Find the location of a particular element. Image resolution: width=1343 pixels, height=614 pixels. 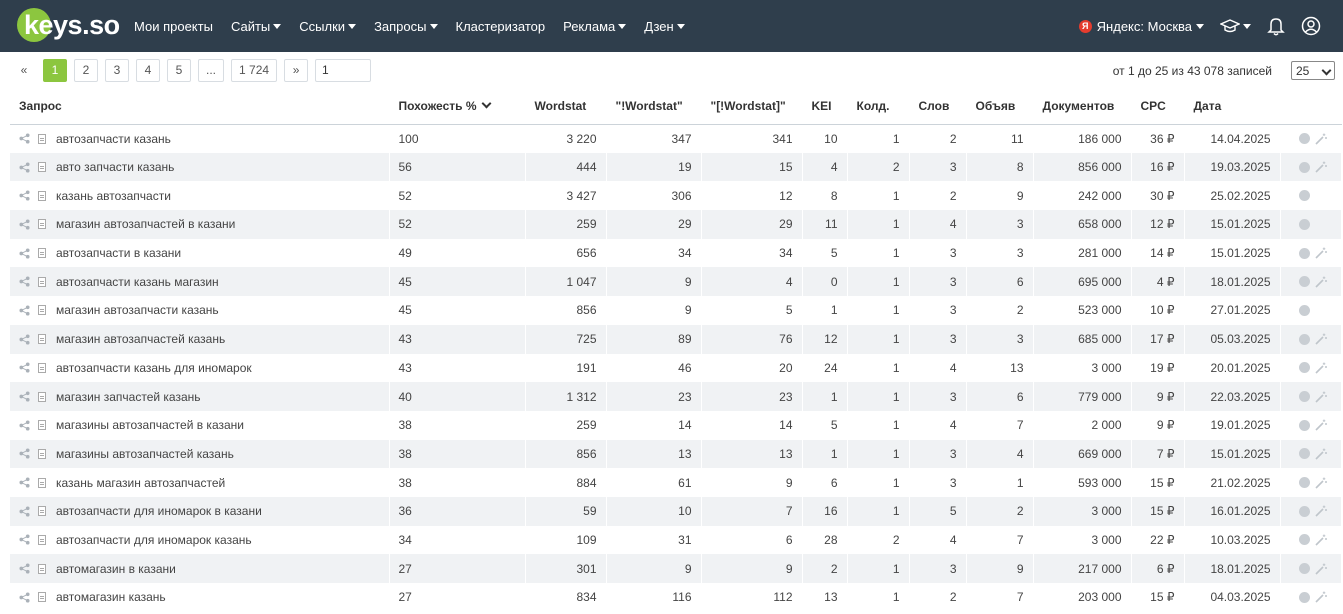

page-goto-input is located at coordinates (343, 70).